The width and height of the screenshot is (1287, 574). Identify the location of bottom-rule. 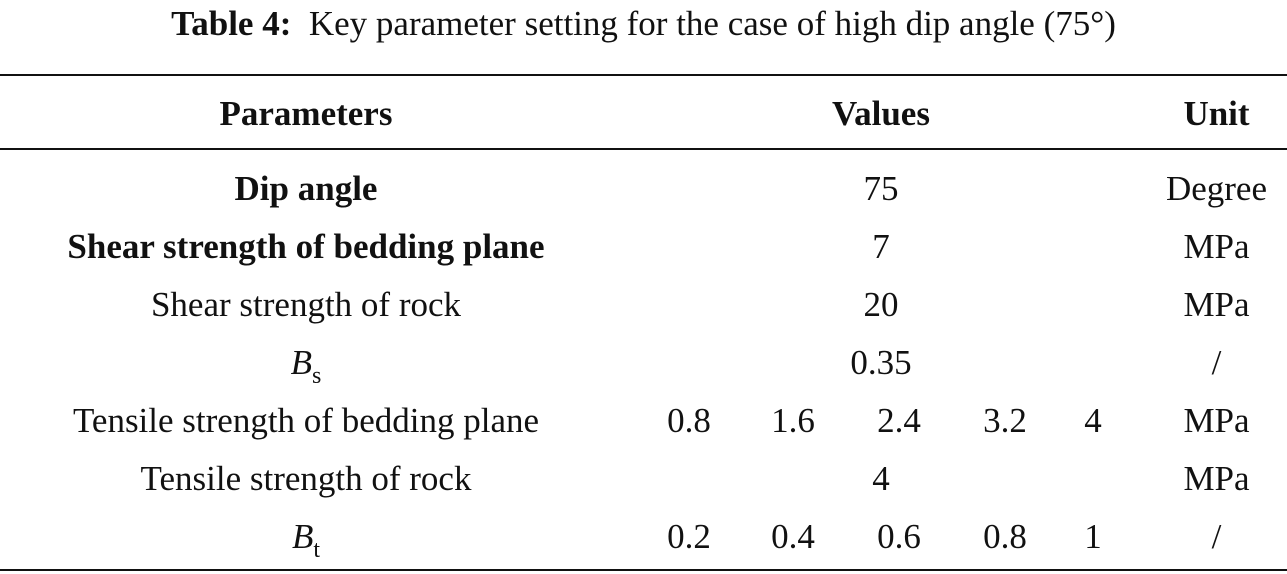
(643, 570).